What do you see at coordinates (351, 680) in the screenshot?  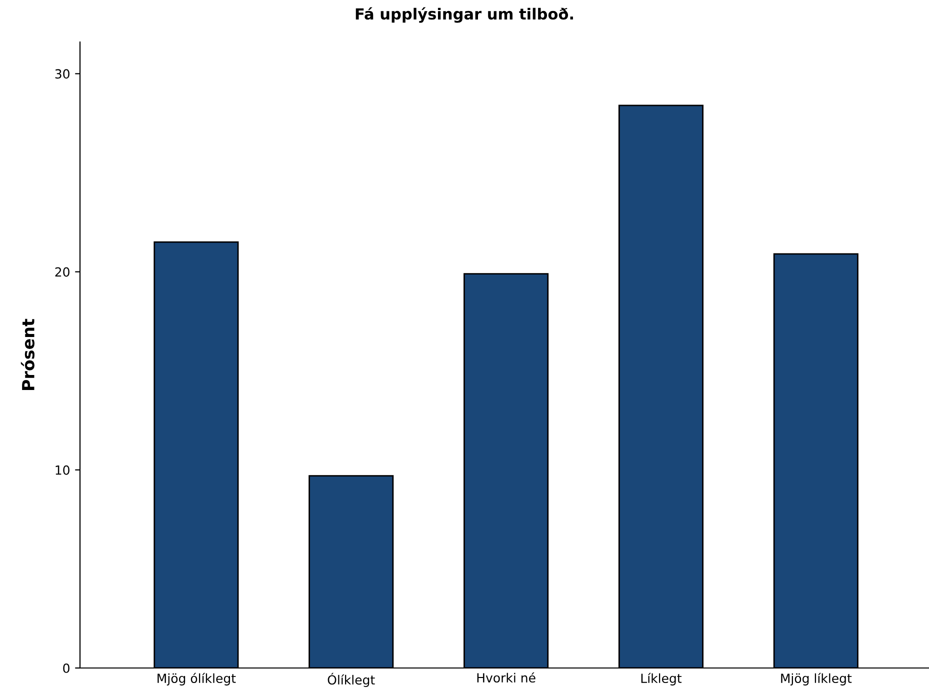 I see `x-tick-label: Ólíklegt` at bounding box center [351, 680].